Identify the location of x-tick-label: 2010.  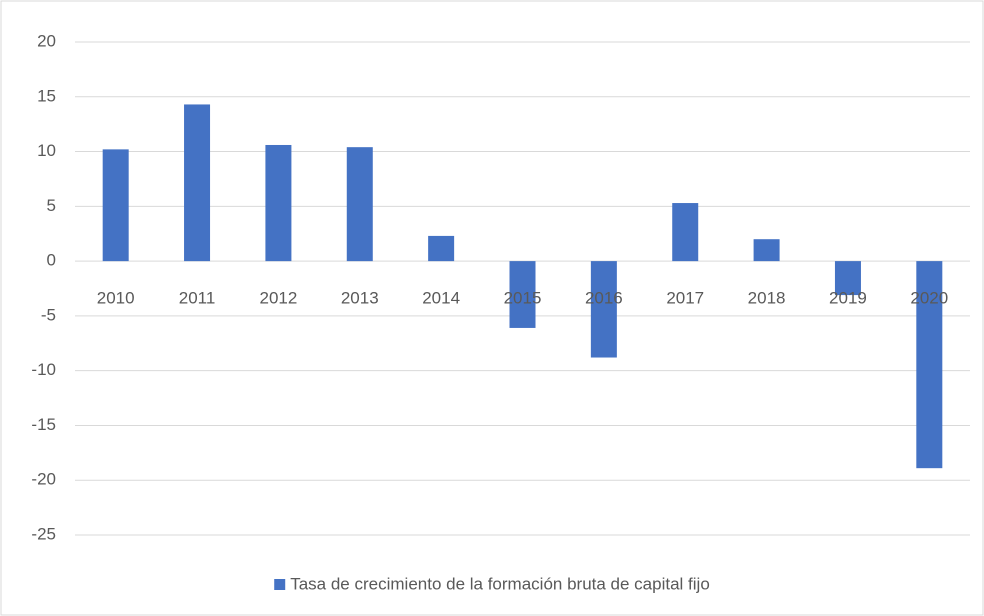
(116, 298).